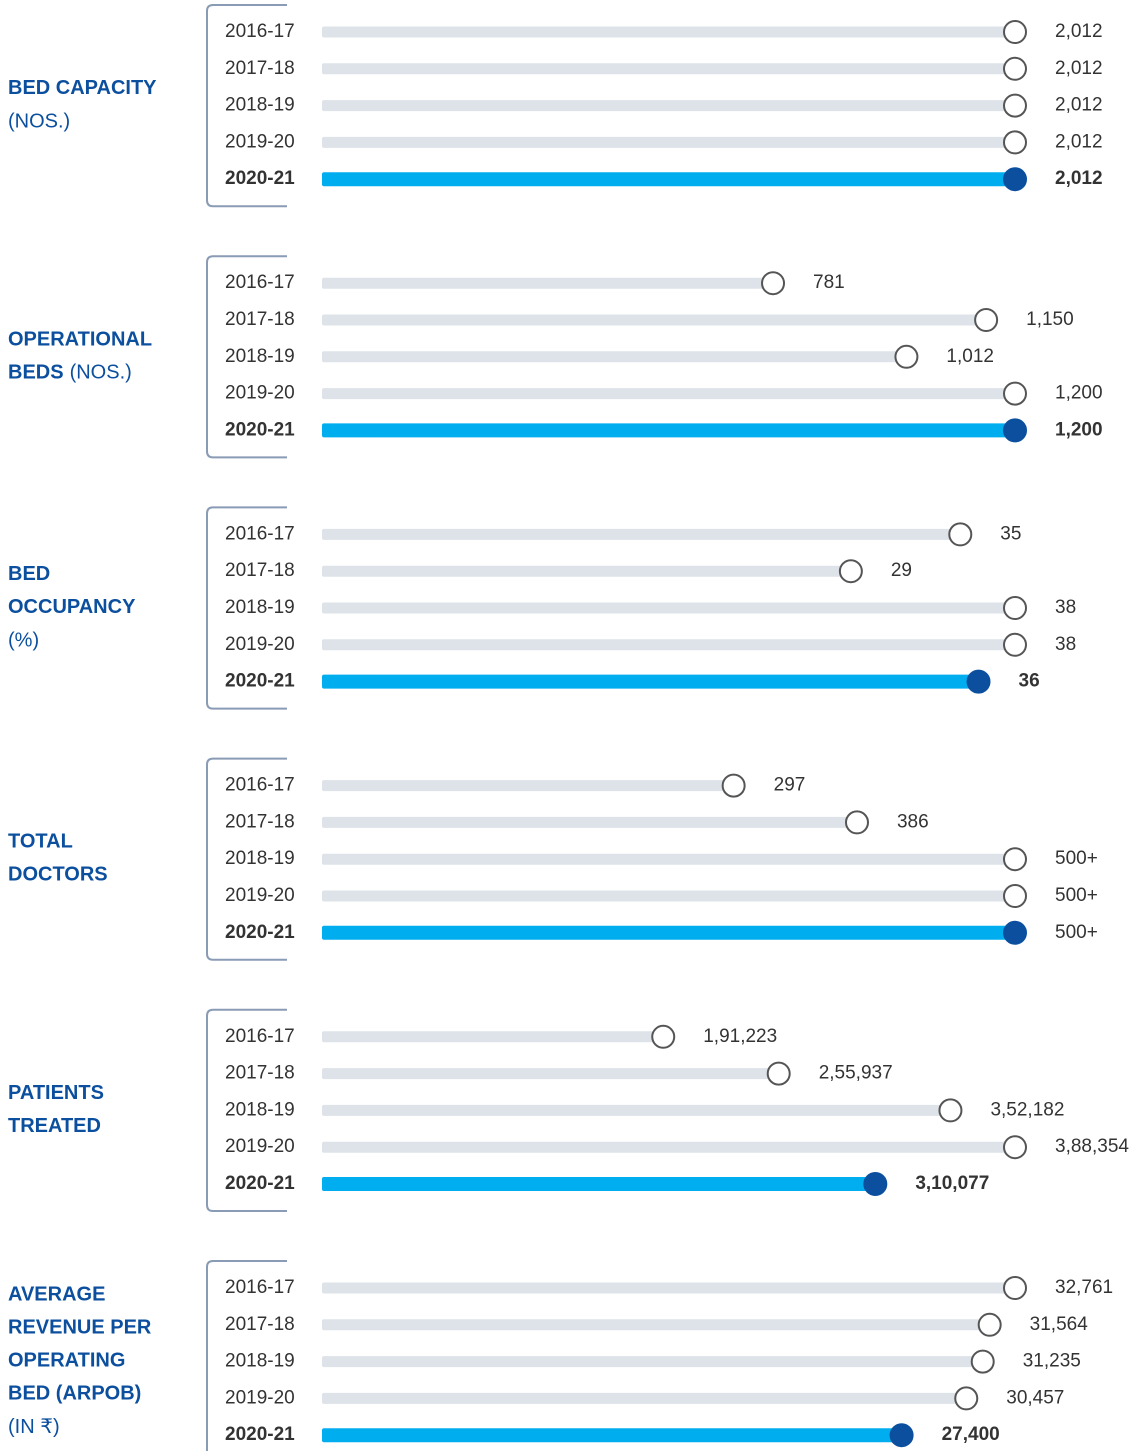  Describe the element at coordinates (1050, 319) in the screenshot. I see `value-label: 1,150` at that location.